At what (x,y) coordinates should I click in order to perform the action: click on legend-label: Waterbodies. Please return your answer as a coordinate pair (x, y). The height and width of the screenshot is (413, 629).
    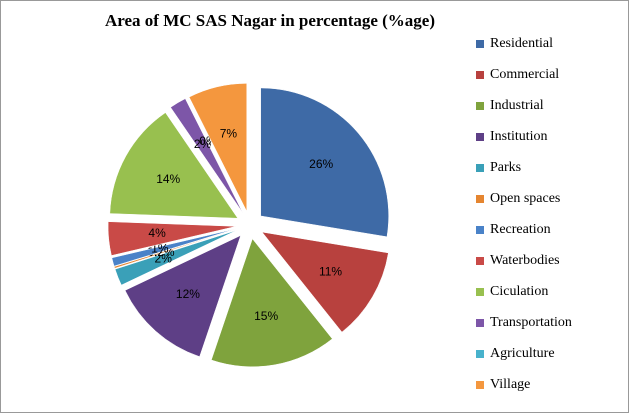
    Looking at the image, I should click on (525, 260).